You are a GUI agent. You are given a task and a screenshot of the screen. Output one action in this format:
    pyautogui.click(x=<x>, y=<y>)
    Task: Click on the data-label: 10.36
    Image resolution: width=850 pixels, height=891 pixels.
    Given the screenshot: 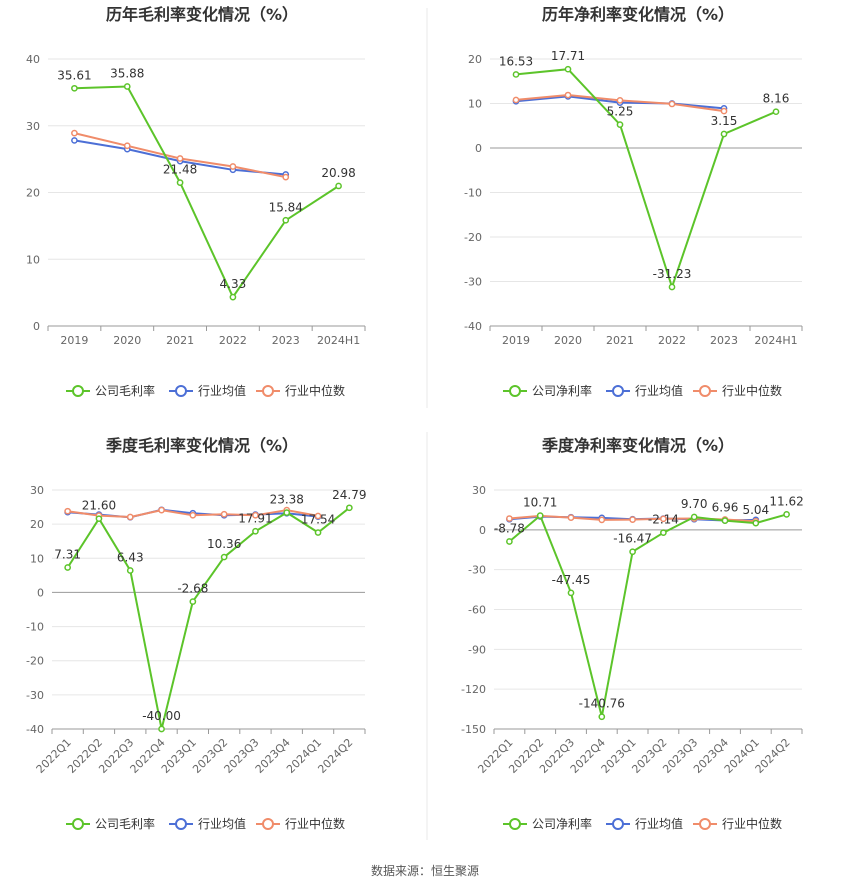 What is the action you would take?
    pyautogui.click(x=224, y=544)
    